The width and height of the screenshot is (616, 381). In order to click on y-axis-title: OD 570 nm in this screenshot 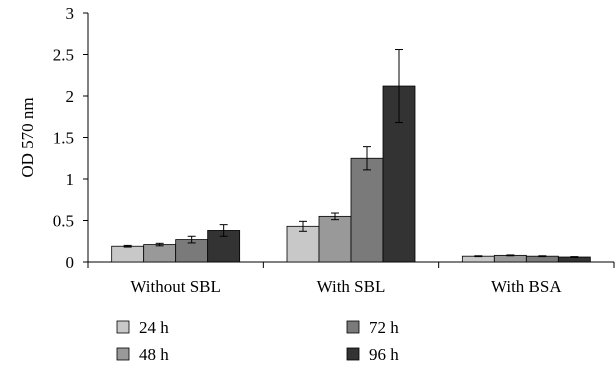, I will do `click(27, 137)`.